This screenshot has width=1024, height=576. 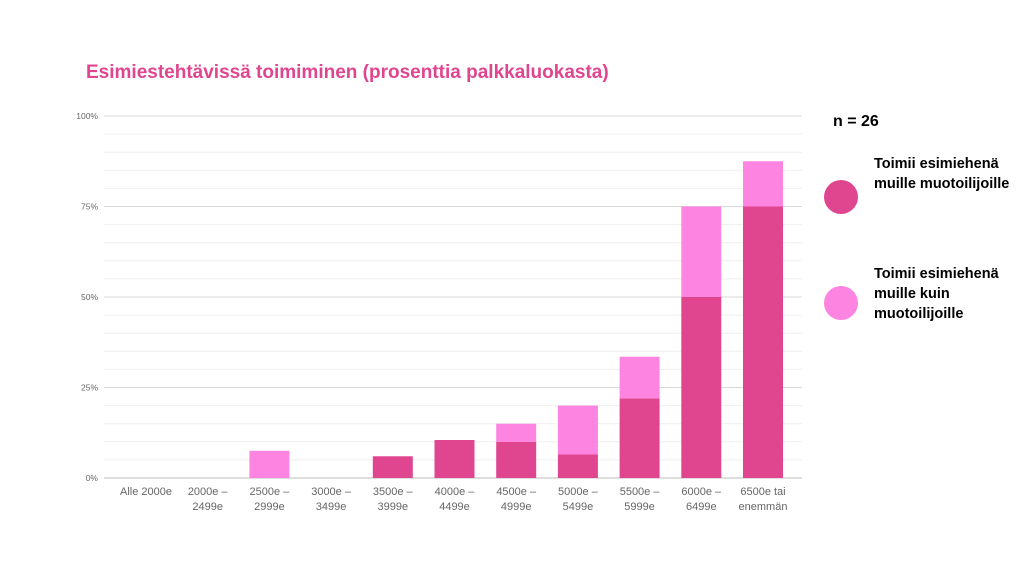 What do you see at coordinates (942, 174) in the screenshot?
I see `legend-label-series-1: Toimii esimiehenä muille muotoilijoille` at bounding box center [942, 174].